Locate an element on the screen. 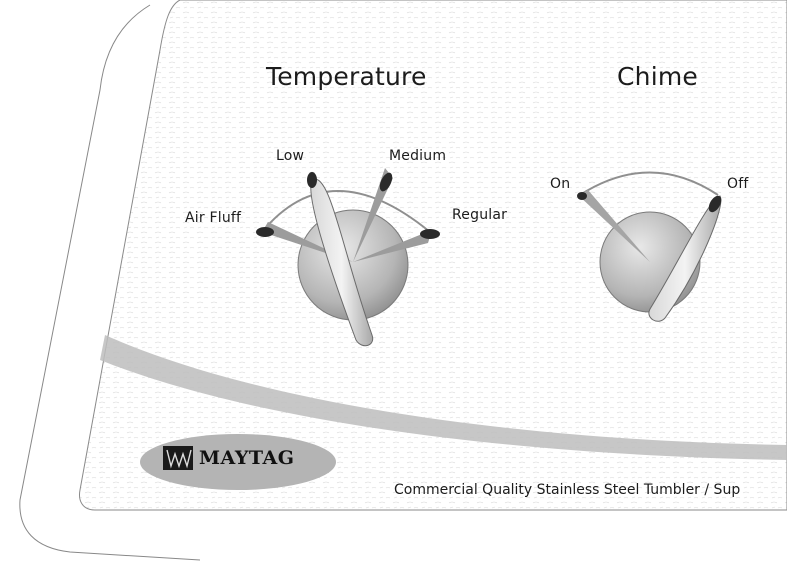 The height and width of the screenshot is (567, 787). low-indicator is located at coordinates (312, 180).